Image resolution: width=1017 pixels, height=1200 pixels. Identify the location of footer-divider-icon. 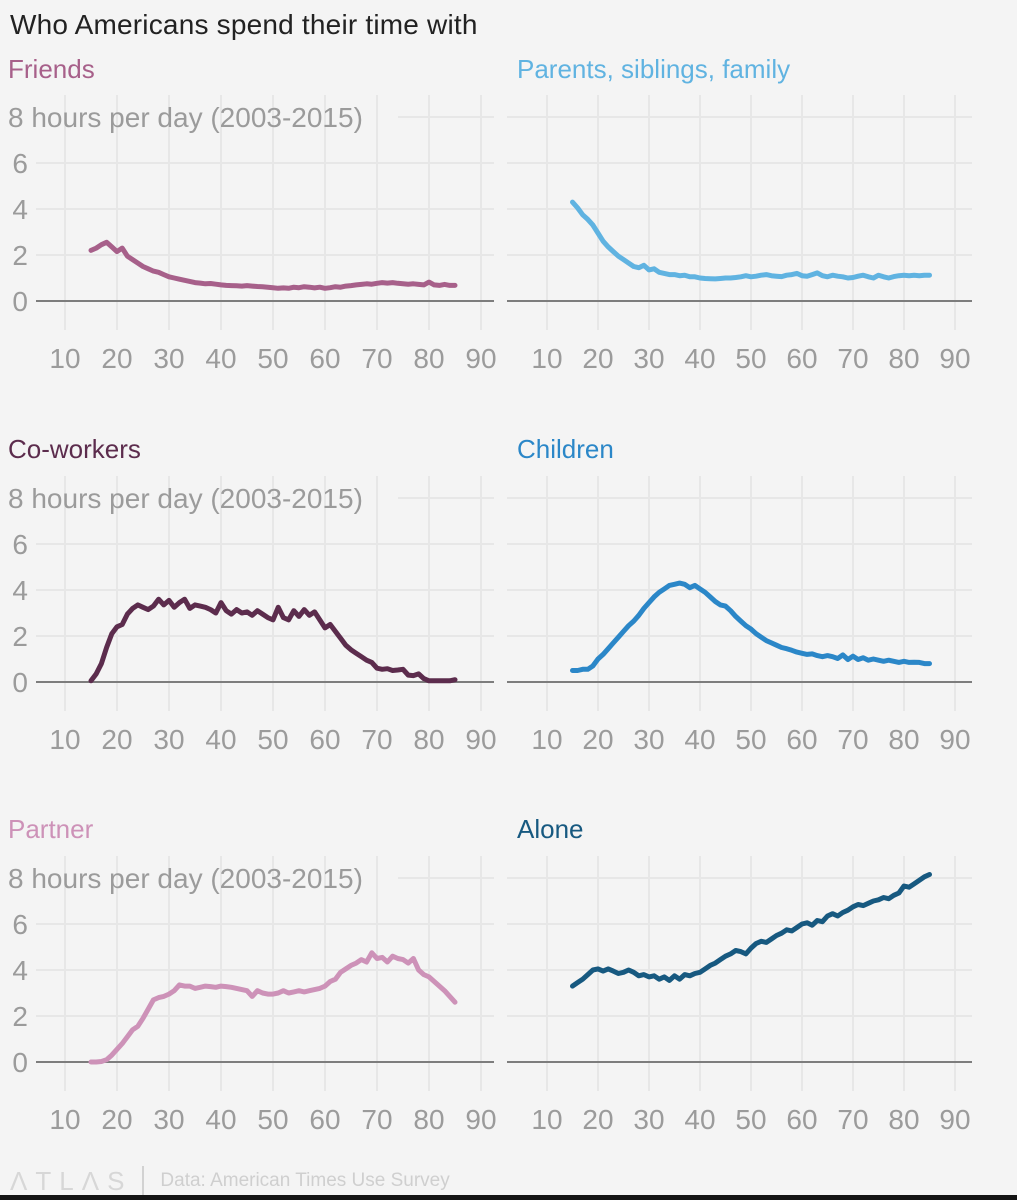
(143, 1181).